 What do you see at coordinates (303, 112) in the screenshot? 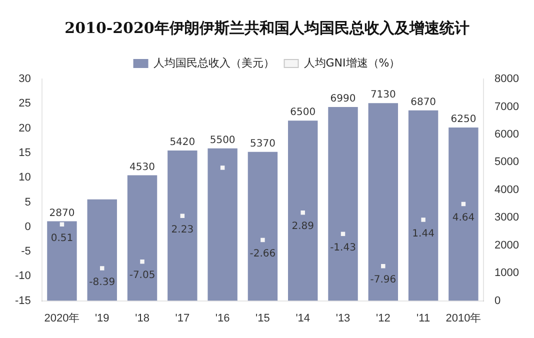
I see `data-label: 6500` at bounding box center [303, 112].